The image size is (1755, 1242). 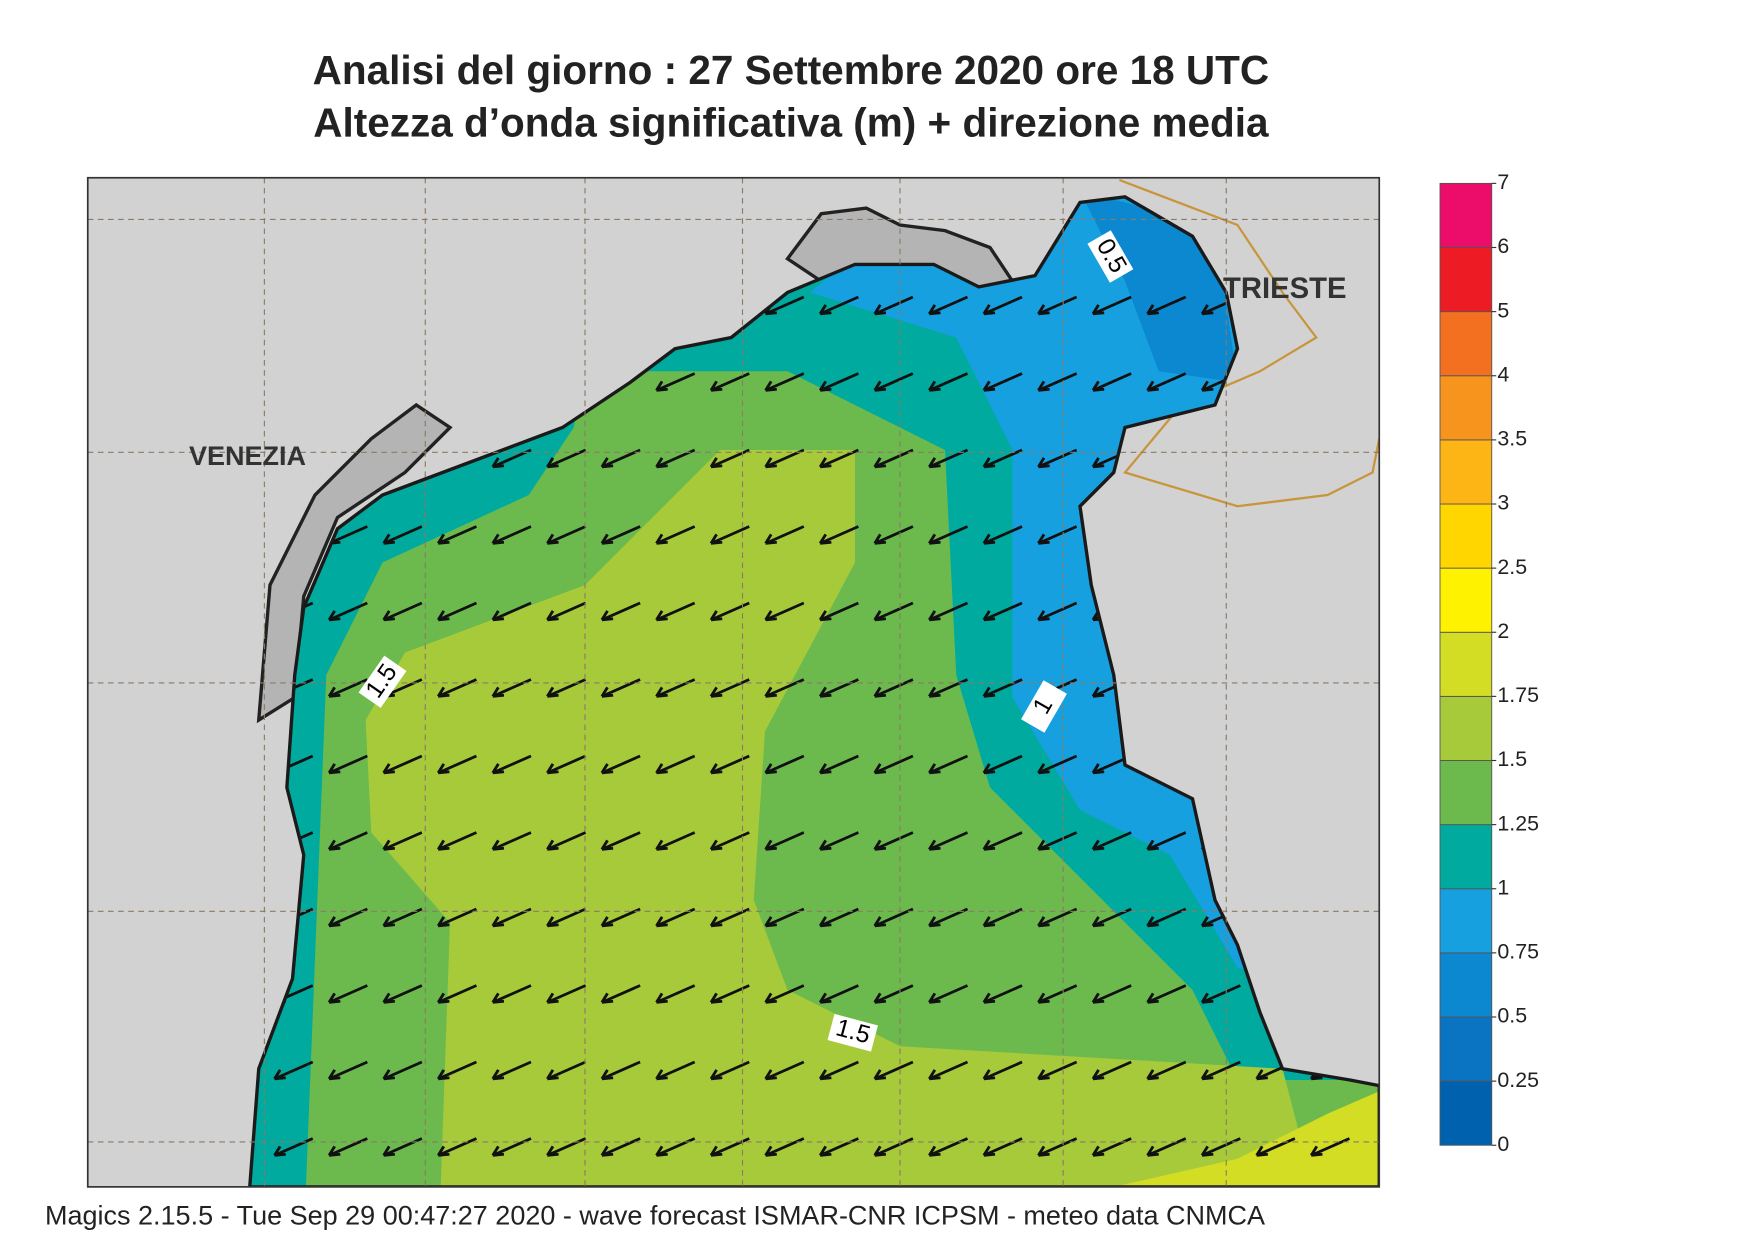 I want to click on colorbar-tick-label: 2.5, so click(x=1512, y=567).